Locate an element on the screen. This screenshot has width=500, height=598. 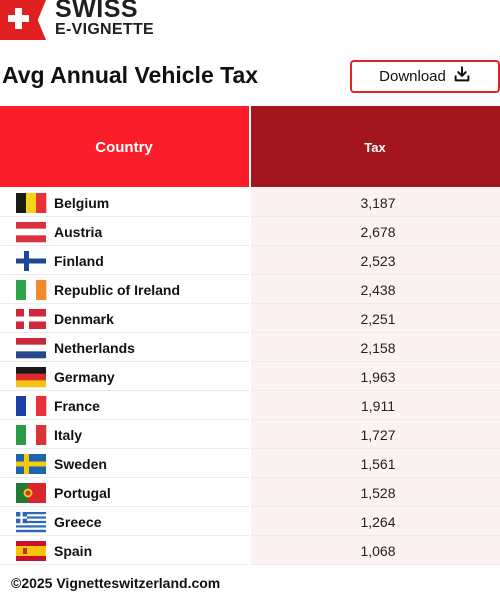
spain-flag-icon is located at coordinates (31, 551).